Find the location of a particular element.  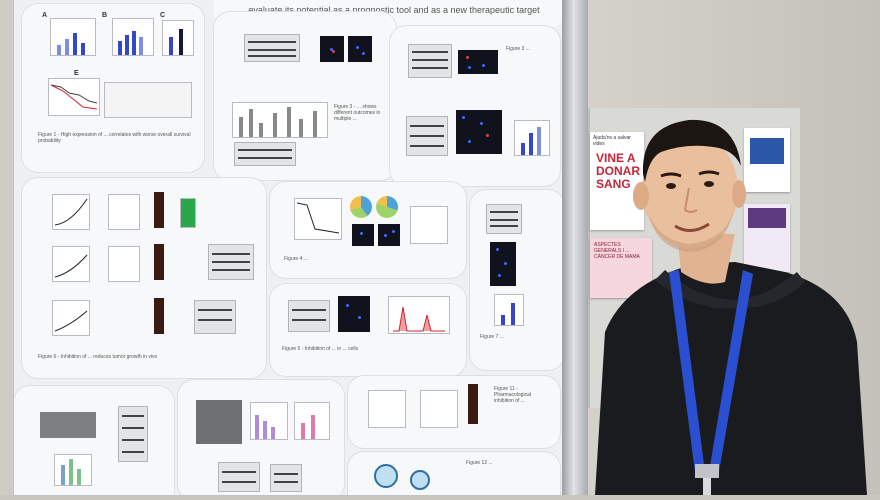

stats-table-thumbnail is located at coordinates (148, 100).